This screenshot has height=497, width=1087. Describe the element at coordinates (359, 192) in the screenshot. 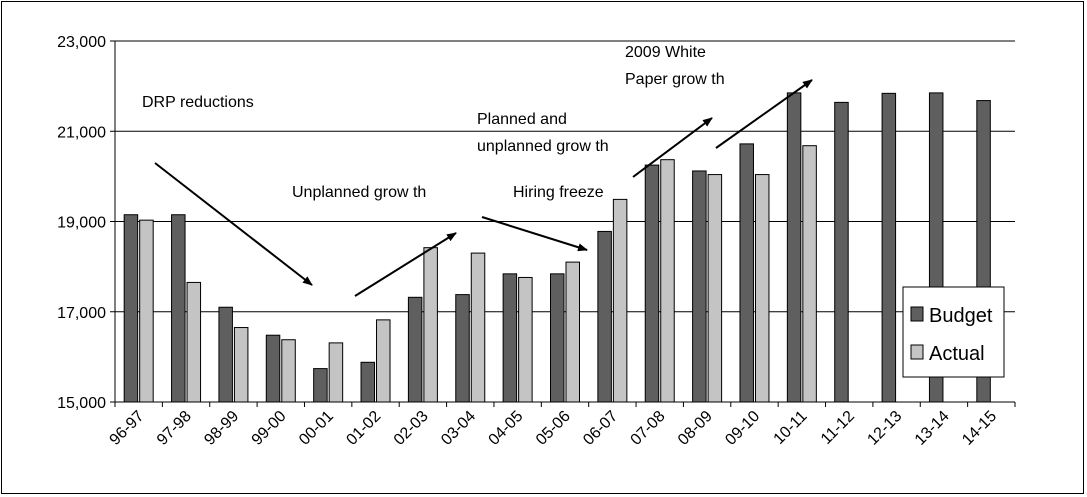

I see `annotation-unplanned-growth: Unplanned grow th` at that location.